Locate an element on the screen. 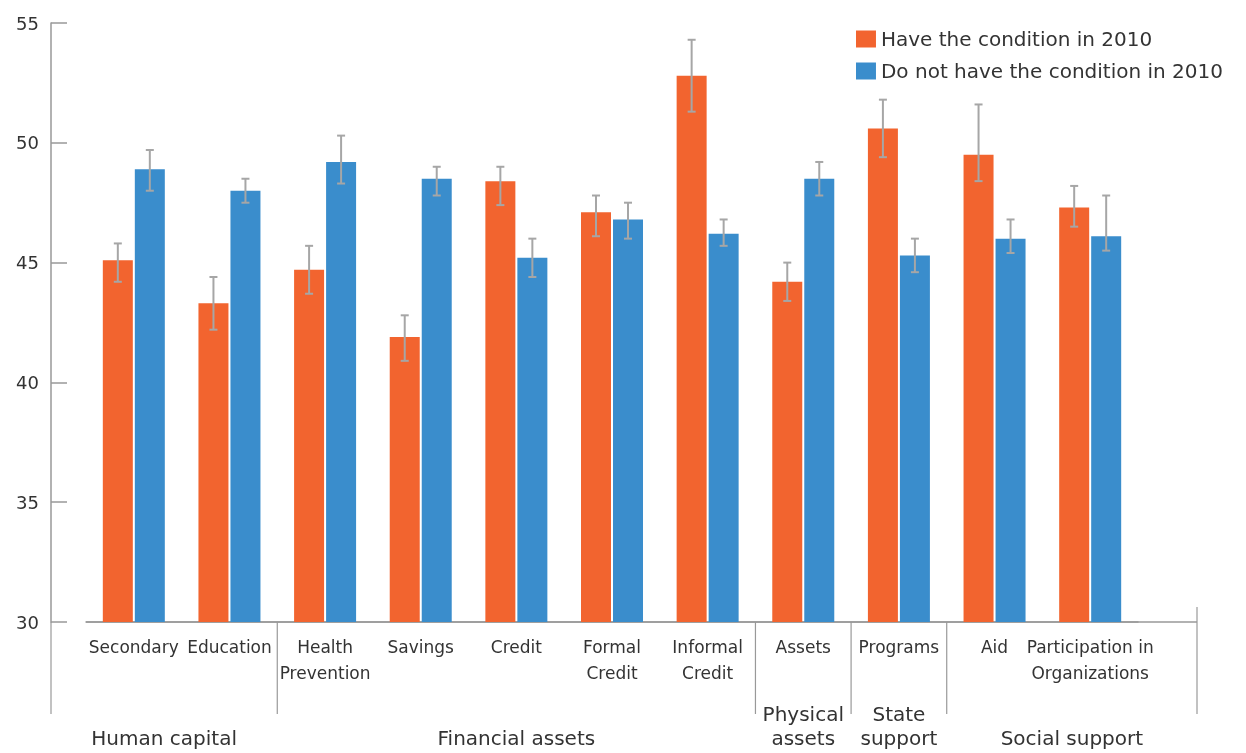  x-tick-label: Credit is located at coordinates (516, 647).